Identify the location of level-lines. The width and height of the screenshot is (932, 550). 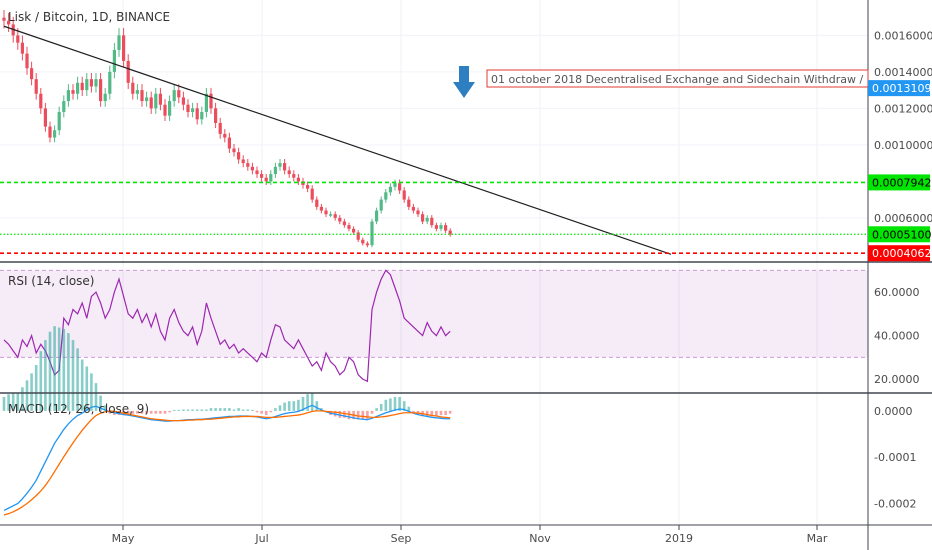
(434, 218).